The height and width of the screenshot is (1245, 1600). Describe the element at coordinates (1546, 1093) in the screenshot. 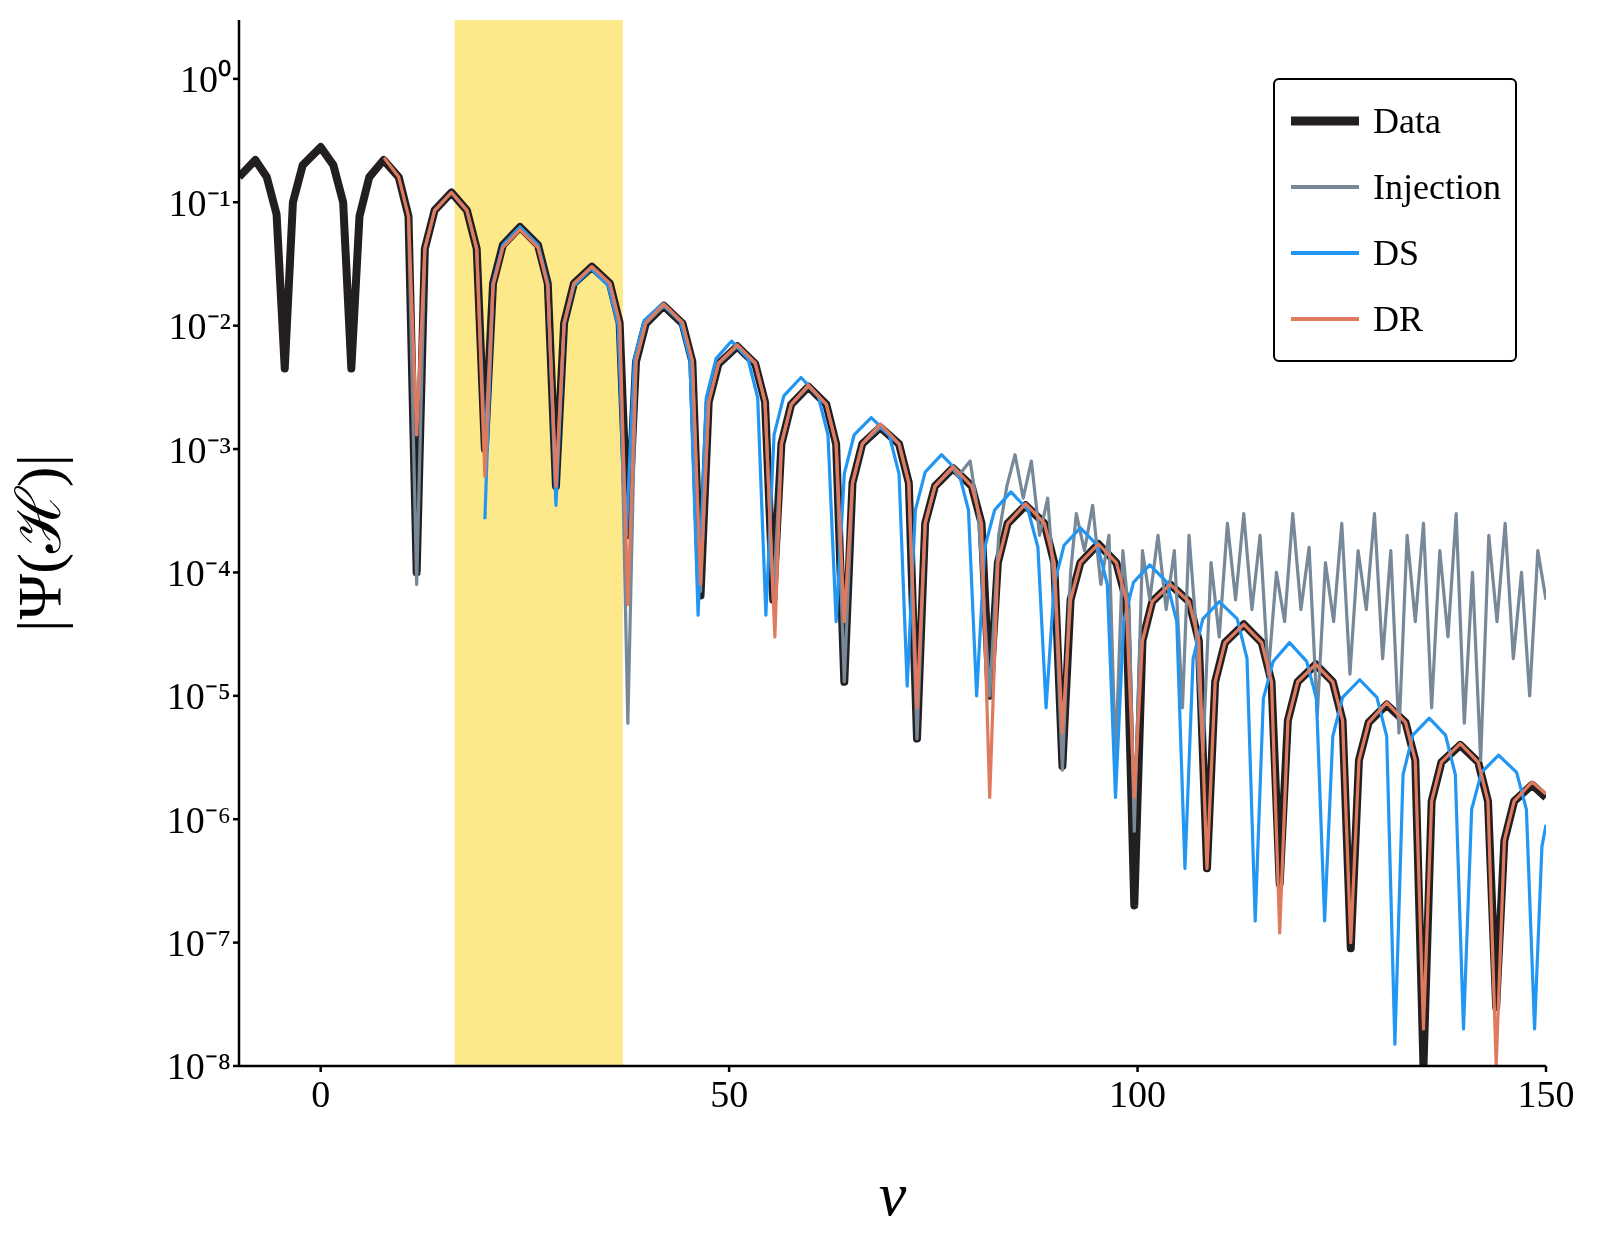

I see `x-tick-label: 150` at that location.